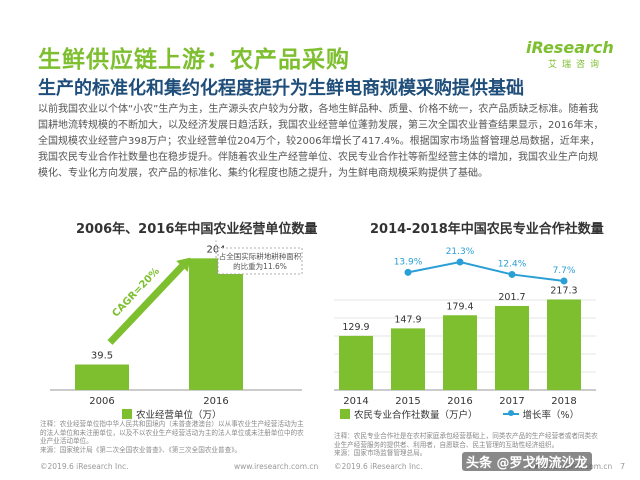 This screenshot has width=640, height=480. What do you see at coordinates (84, 466) in the screenshot?
I see `footer-copyright-left: ©2019.6 iResearch Inc.` at bounding box center [84, 466].